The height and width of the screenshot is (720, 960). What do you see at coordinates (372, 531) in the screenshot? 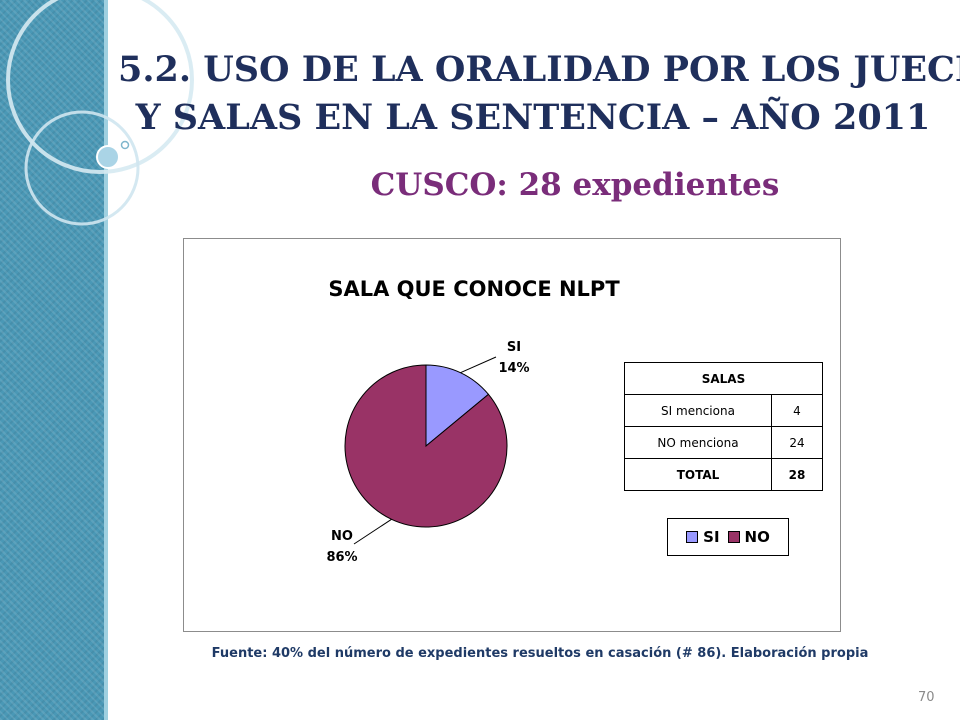
I see `leader-line-no` at bounding box center [372, 531].